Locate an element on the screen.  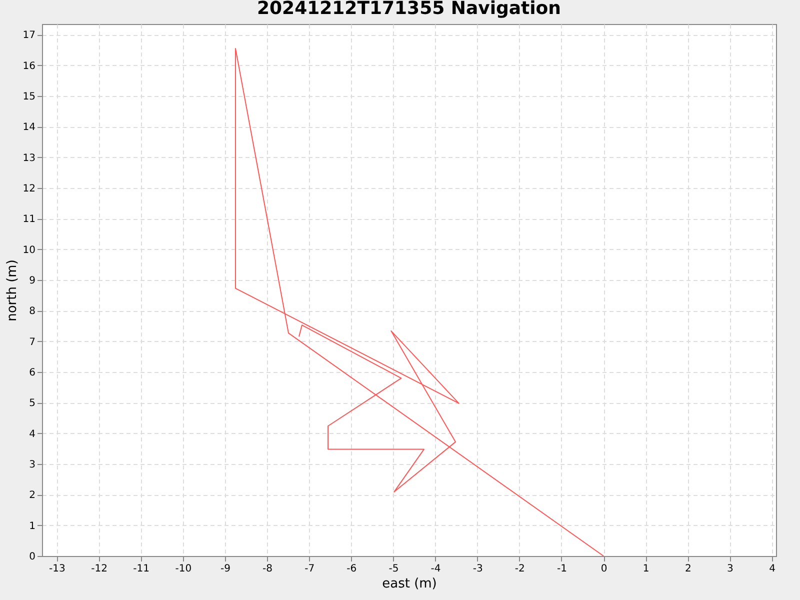
x-tick-label: 4 is located at coordinates (772, 569).